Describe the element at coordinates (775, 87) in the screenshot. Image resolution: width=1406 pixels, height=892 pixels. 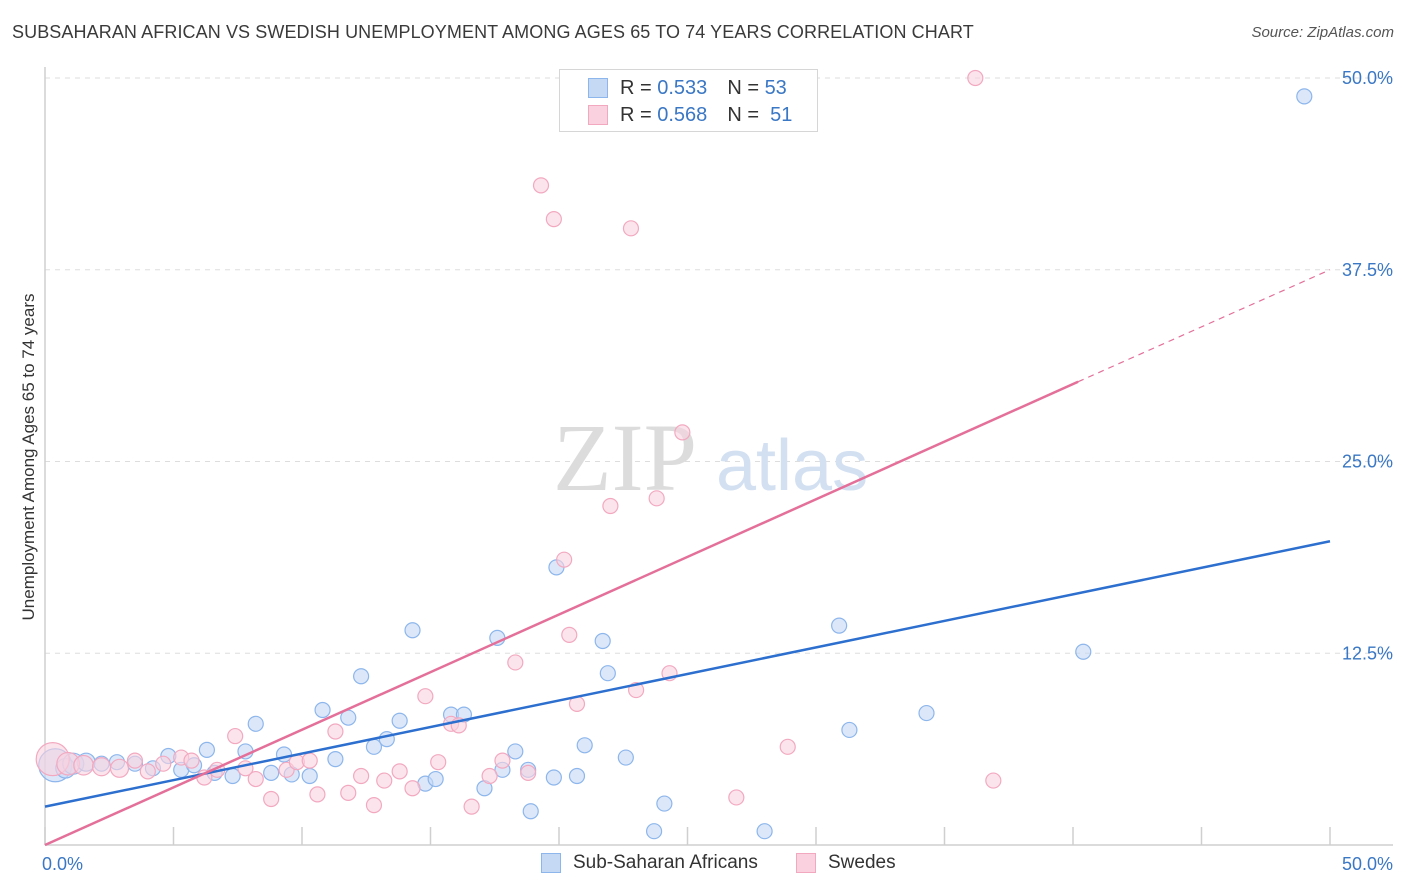
I see `legend-n-value: 53` at that location.